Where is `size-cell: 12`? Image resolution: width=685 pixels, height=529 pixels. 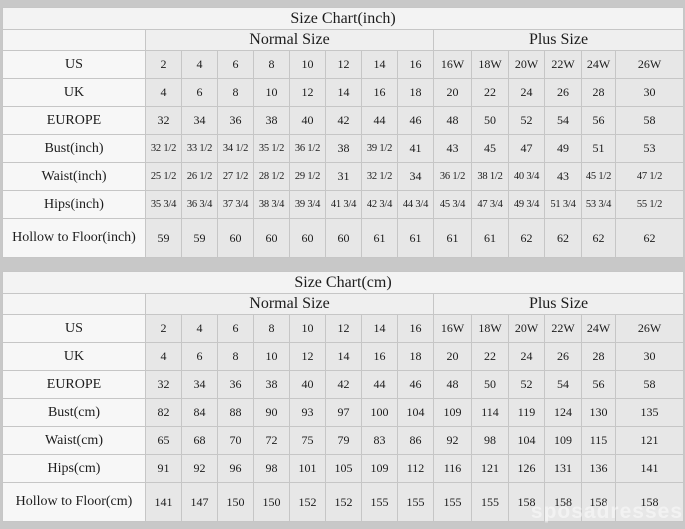
size-cell: 12 is located at coordinates (307, 92).